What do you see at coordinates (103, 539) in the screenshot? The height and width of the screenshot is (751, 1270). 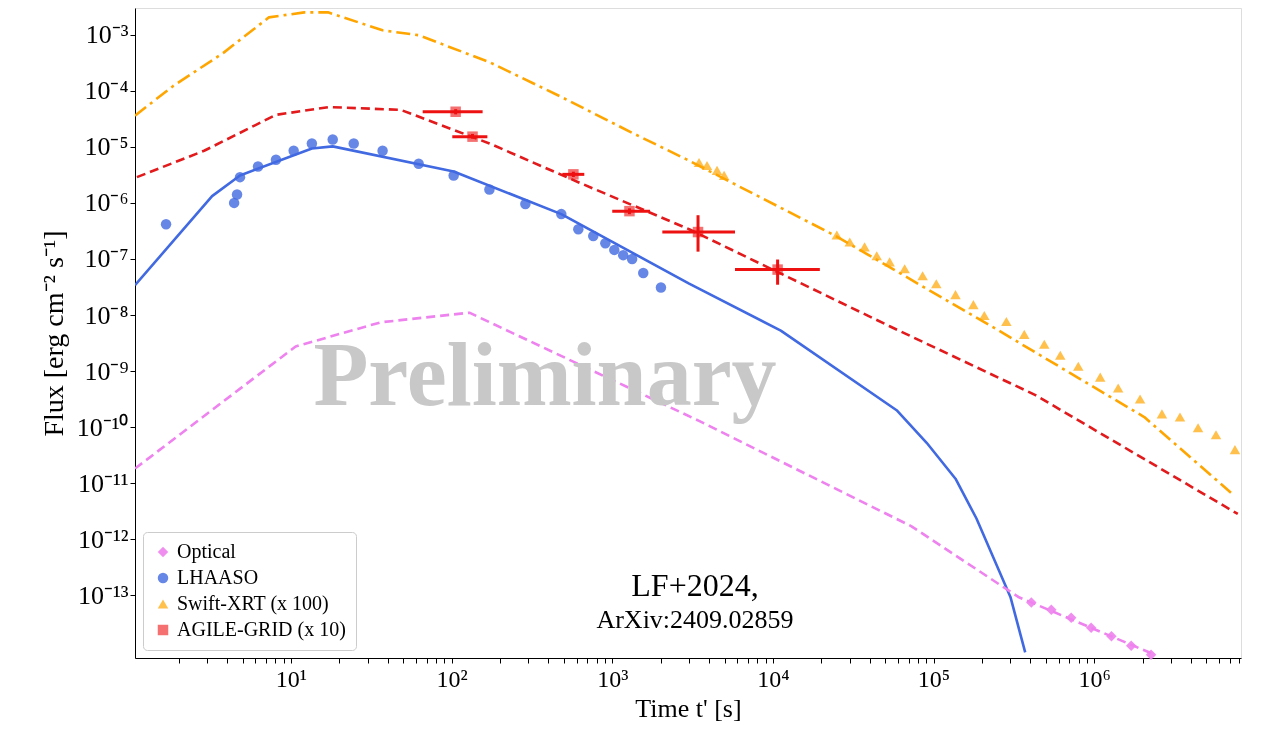 I see `y-tick-label: 10⁻¹²` at bounding box center [103, 539].